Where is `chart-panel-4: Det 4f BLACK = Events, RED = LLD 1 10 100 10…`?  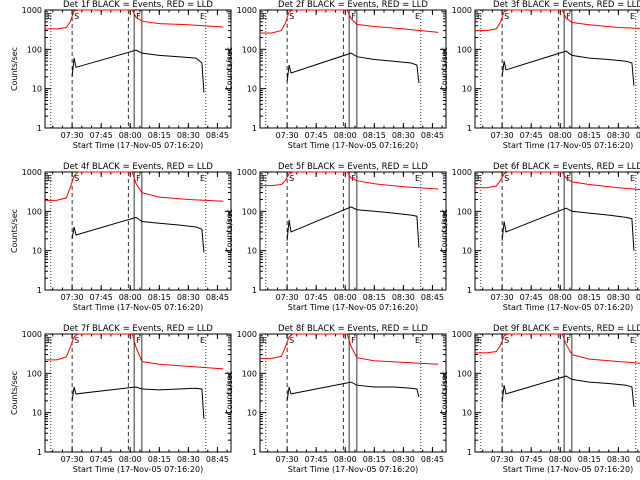
chart-panel-4: Det 4f BLACK = Events, RED = LLD 1 10 100 10… is located at coordinates (121, 237).